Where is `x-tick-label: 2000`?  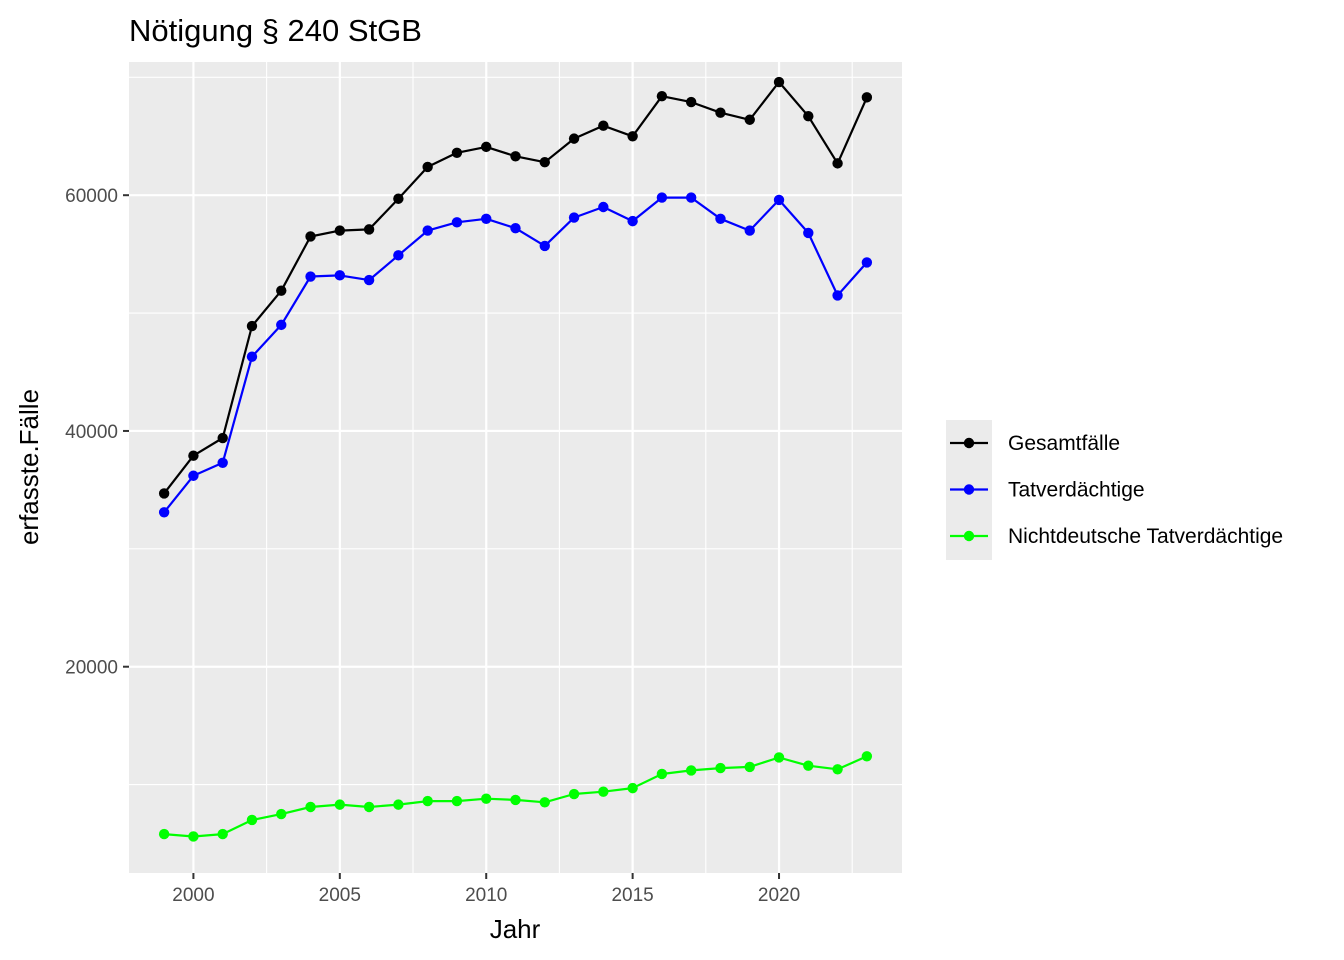
x-tick-label: 2000 is located at coordinates (193, 895).